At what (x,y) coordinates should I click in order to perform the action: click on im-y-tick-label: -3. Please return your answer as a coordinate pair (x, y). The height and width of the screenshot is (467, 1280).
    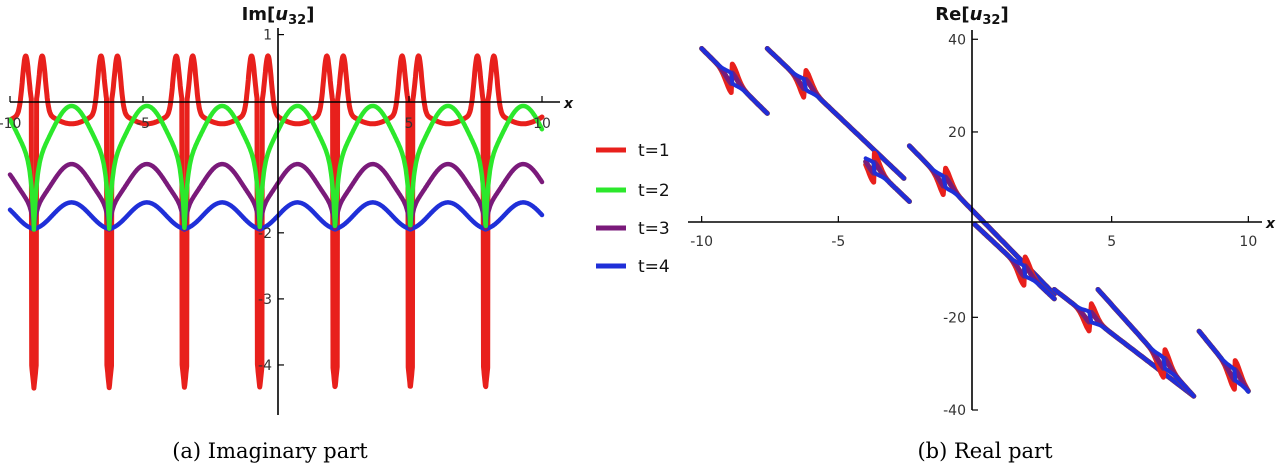
    Looking at the image, I should click on (265, 300).